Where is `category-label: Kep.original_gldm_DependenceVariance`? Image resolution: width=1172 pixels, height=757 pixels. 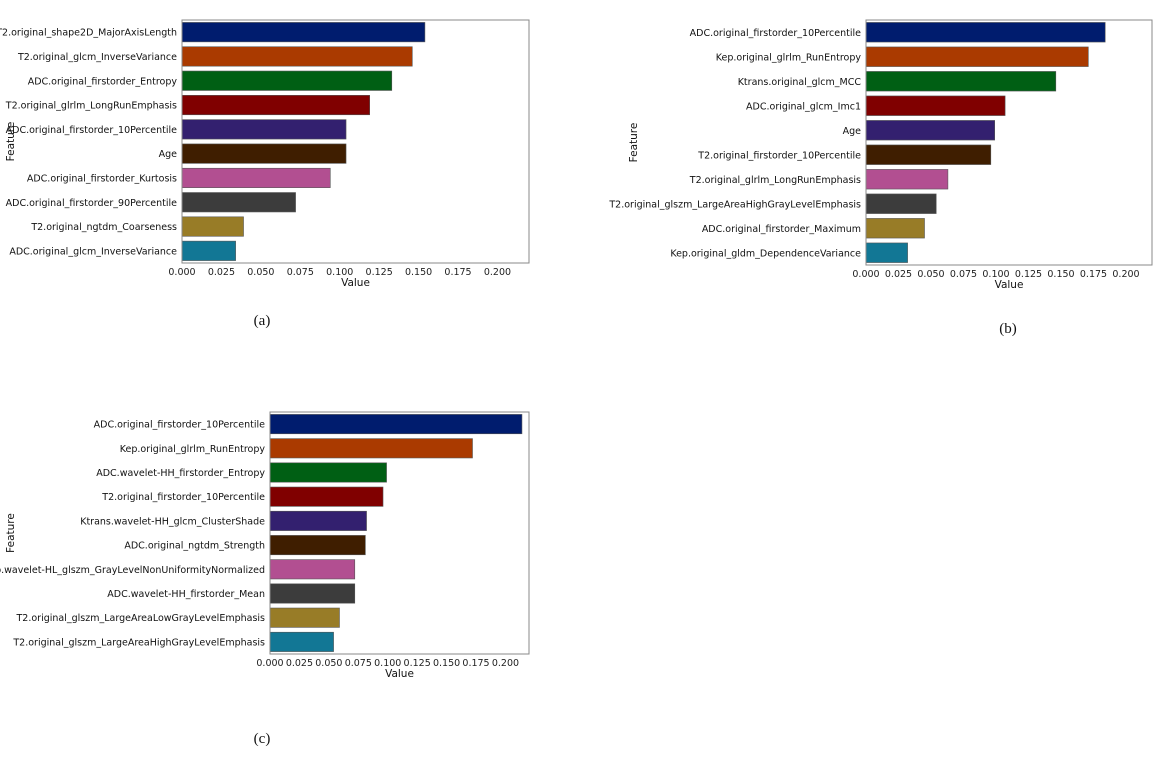
category-label: Kep.original_gldm_DependenceVariance is located at coordinates (765, 253).